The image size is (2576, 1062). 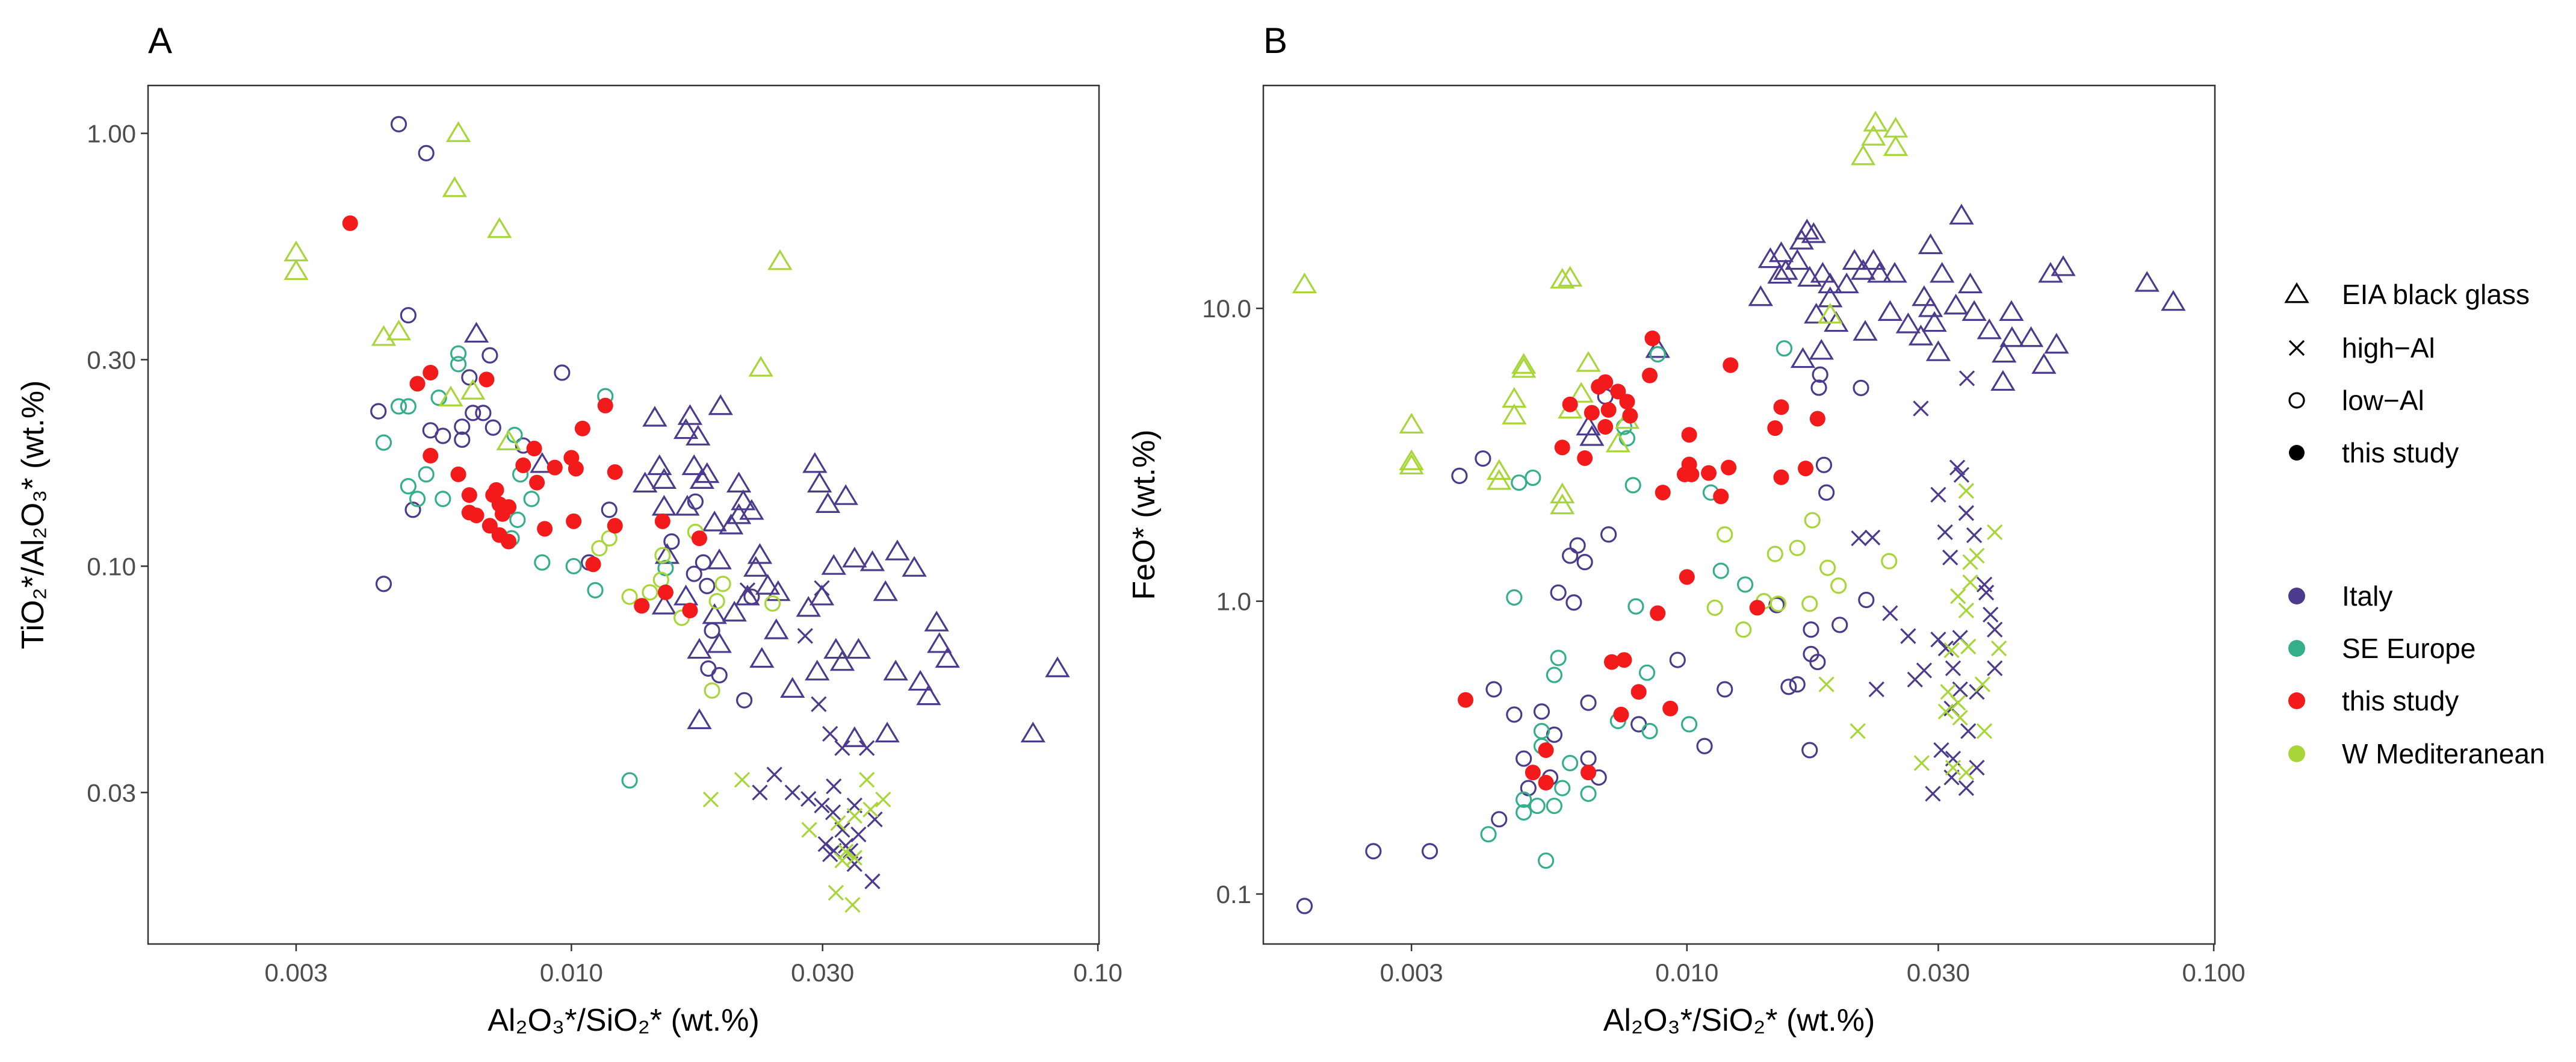 What do you see at coordinates (160, 40) in the screenshot?
I see `panel-letter: A` at bounding box center [160, 40].